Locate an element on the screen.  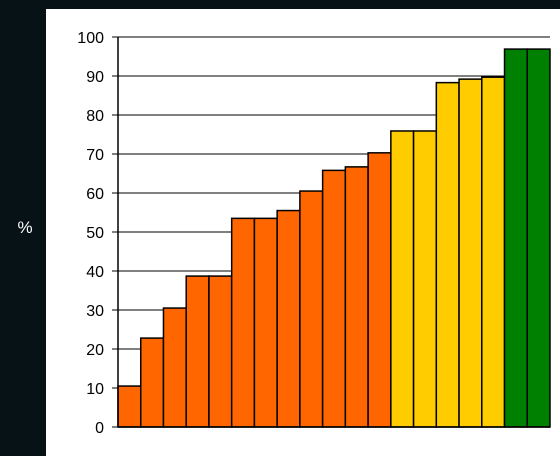
y-tick-label: 60 is located at coordinates (95, 194).